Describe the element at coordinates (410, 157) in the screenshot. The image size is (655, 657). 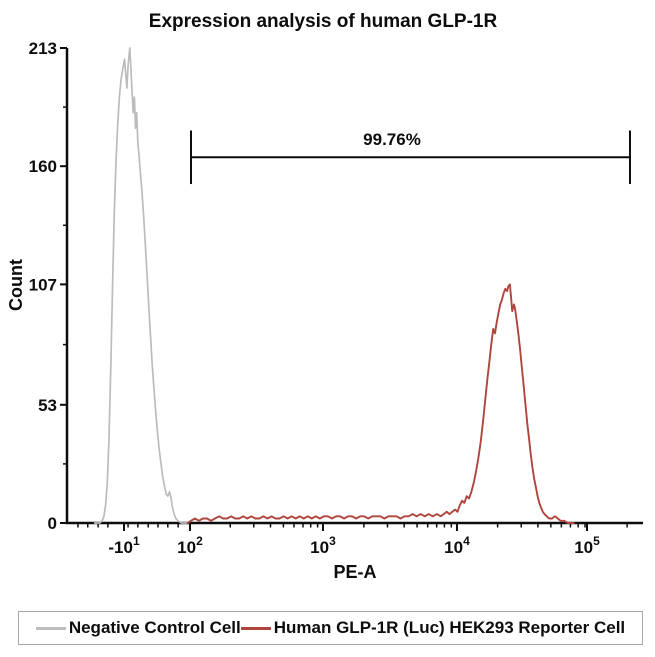
I see `gate-marker` at that location.